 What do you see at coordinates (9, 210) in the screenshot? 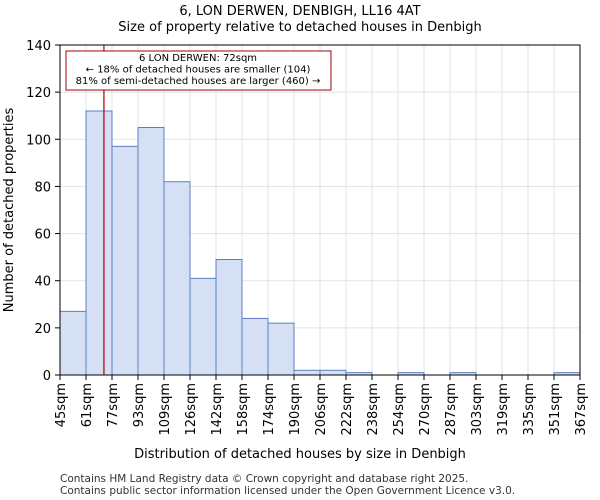
I see `y-axis-label: Number of detached properties` at bounding box center [9, 210].